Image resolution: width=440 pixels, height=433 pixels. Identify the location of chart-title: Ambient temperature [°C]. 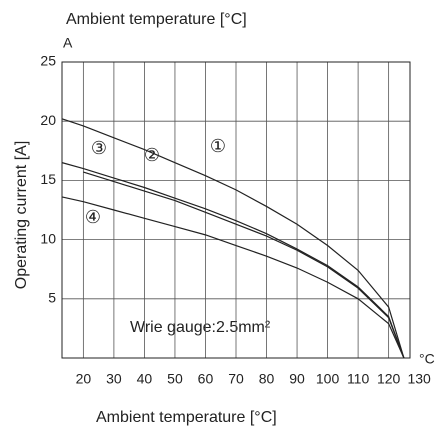
(156, 19).